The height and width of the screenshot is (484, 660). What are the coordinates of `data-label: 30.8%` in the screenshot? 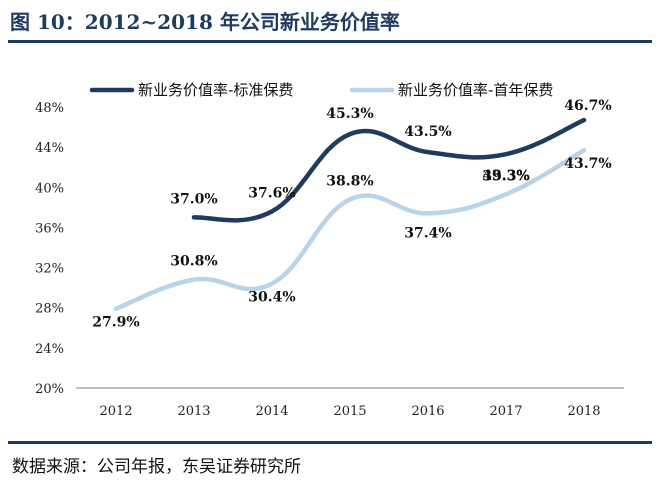 It's located at (193, 262).